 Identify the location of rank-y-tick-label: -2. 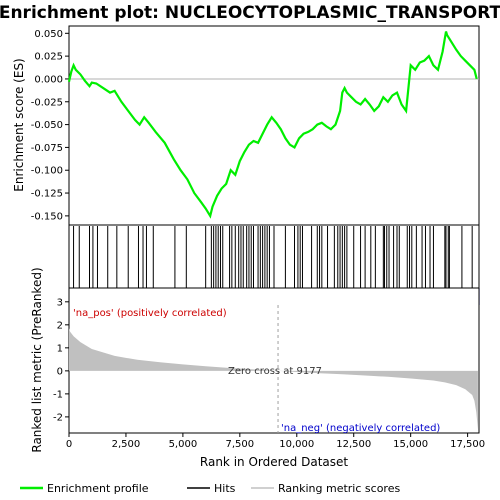
(58, 417).